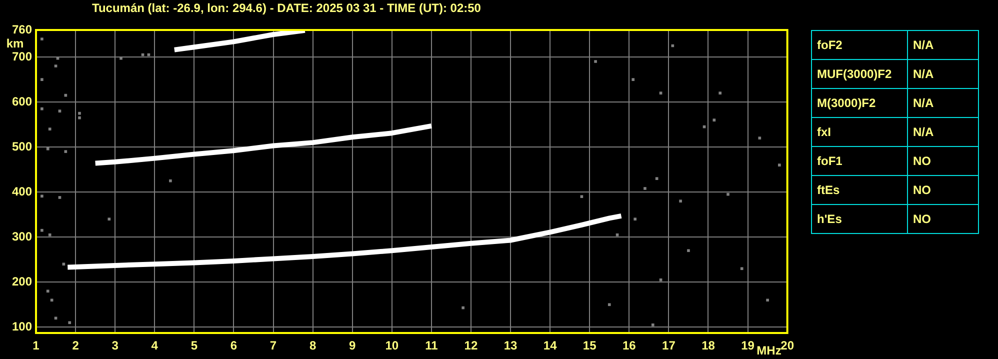 The width and height of the screenshot is (998, 359). Describe the element at coordinates (511, 345) in the screenshot. I see `x-tick-label: 13` at that location.